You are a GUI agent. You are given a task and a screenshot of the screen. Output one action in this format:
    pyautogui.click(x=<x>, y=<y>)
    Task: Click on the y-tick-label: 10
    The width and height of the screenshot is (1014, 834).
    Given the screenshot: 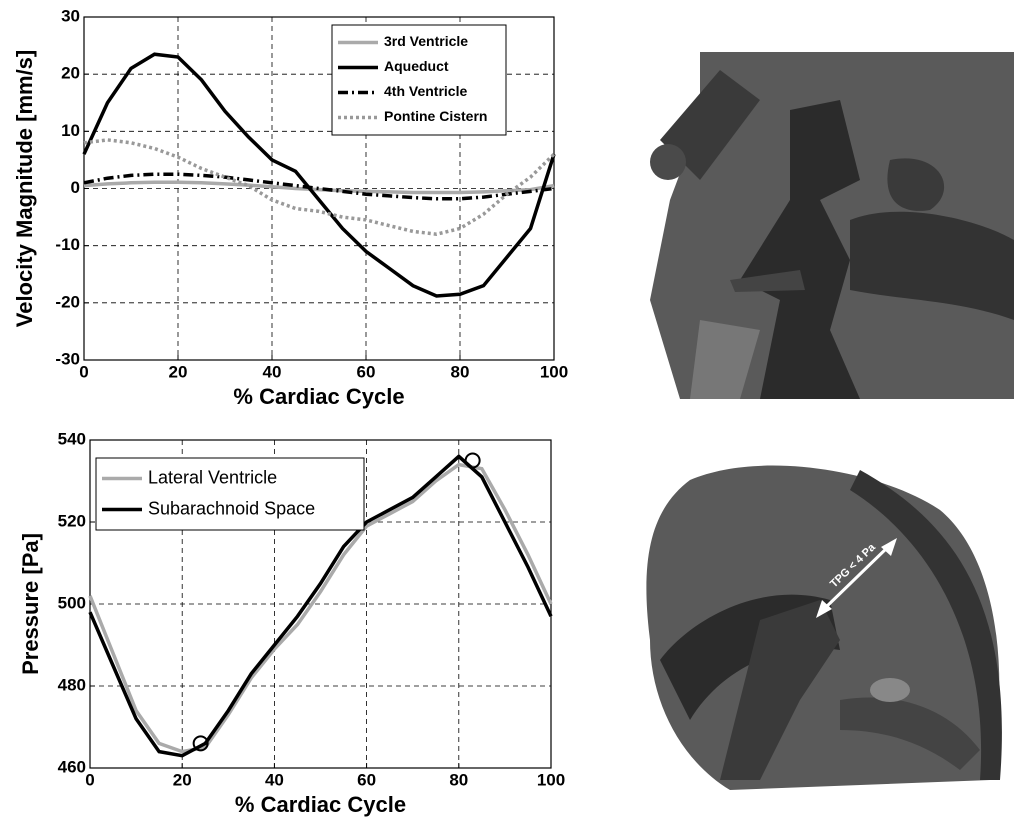 What is the action you would take?
    pyautogui.click(x=70, y=130)
    